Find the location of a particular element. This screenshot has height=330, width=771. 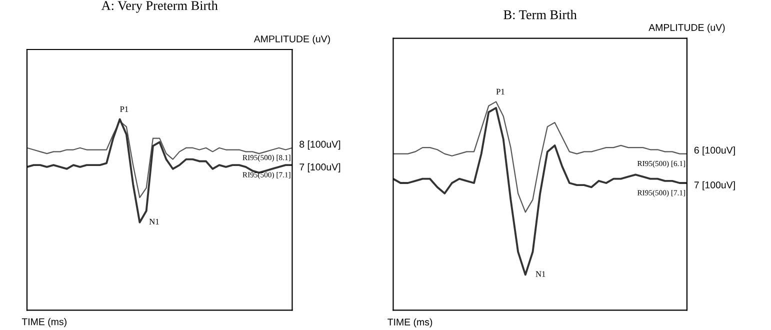

series-label: 6 [100uV] is located at coordinates (714, 151).